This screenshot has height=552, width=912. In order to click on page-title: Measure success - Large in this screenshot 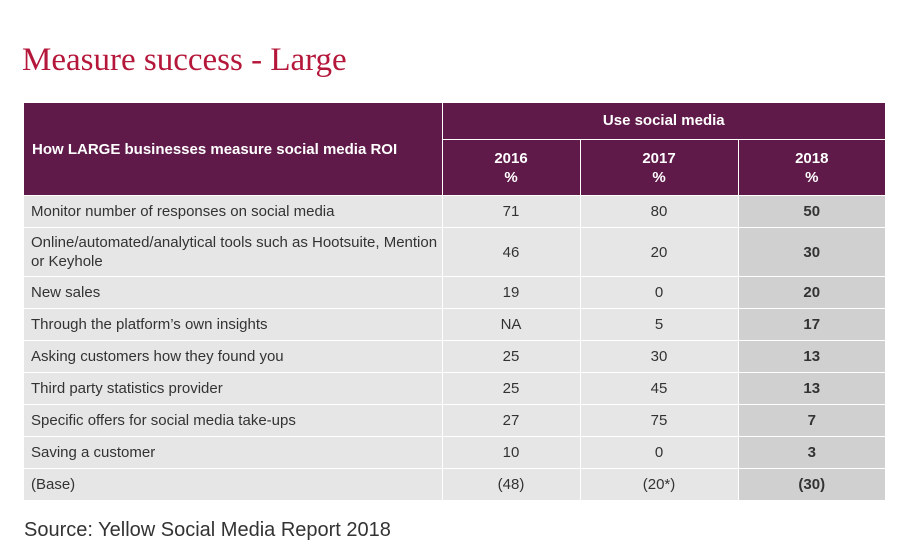, I will do `click(184, 60)`.